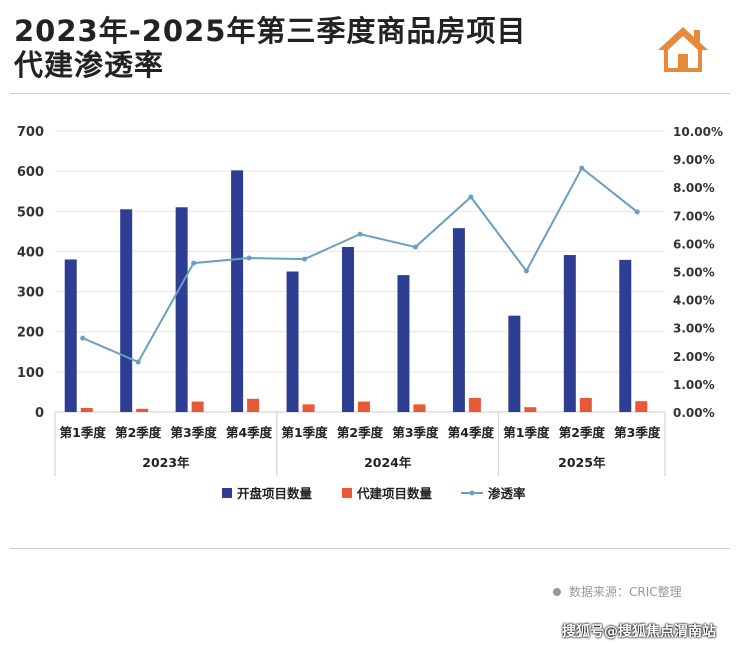 The height and width of the screenshot is (646, 740). What do you see at coordinates (275, 493) in the screenshot?
I see `legend-label: 开盘项目数量` at bounding box center [275, 493].